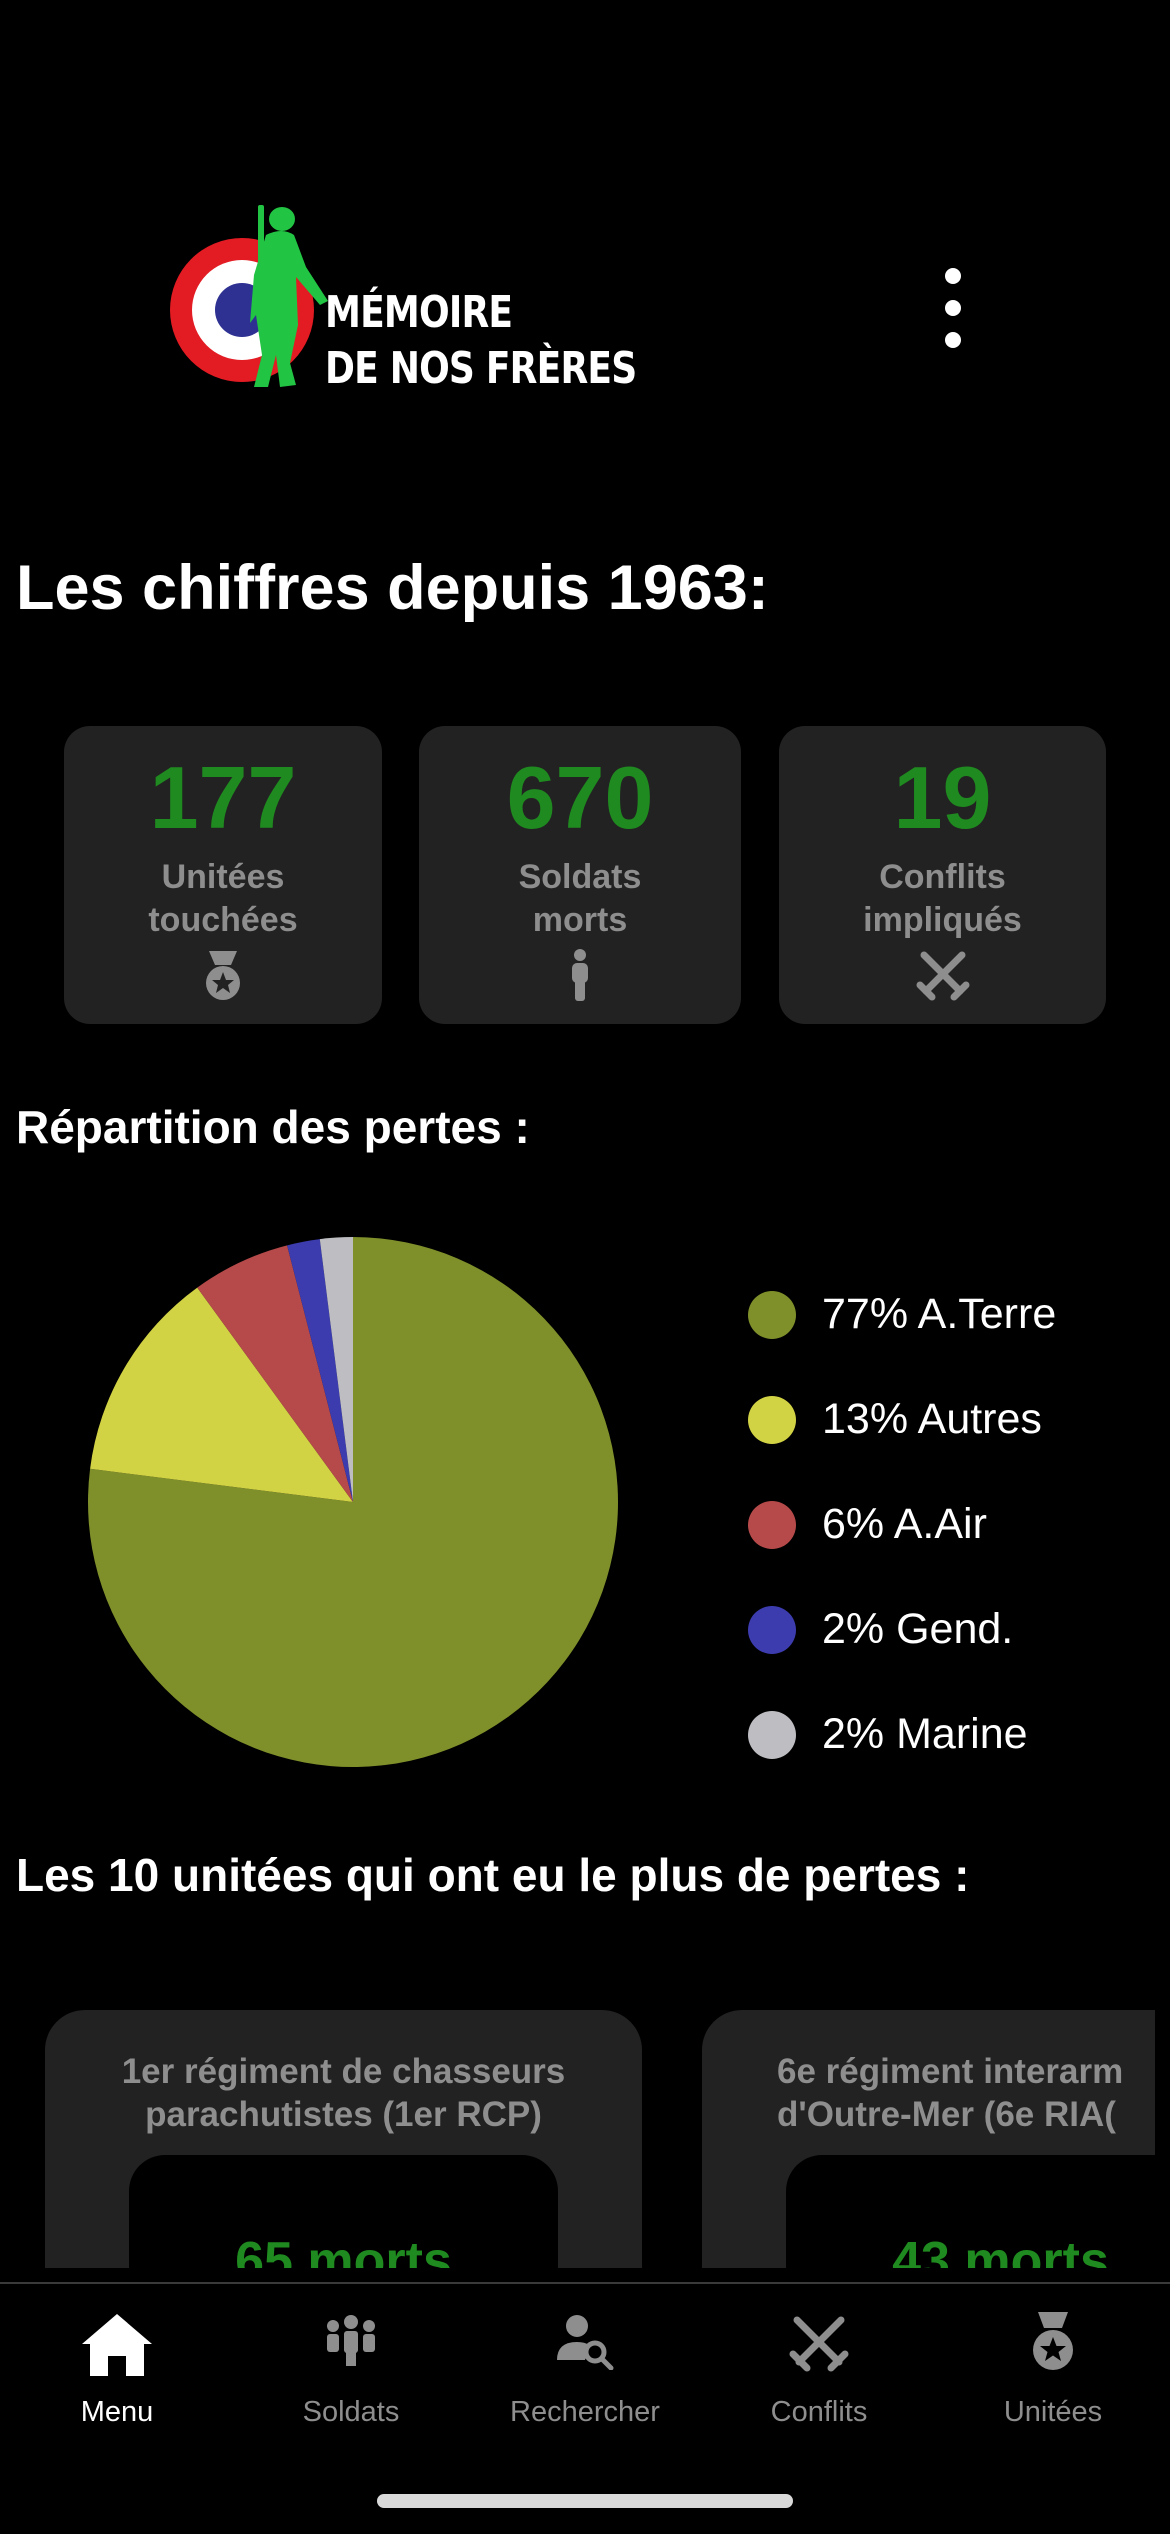  Describe the element at coordinates (585, 2343) in the screenshot. I see `search-person-icon` at that location.